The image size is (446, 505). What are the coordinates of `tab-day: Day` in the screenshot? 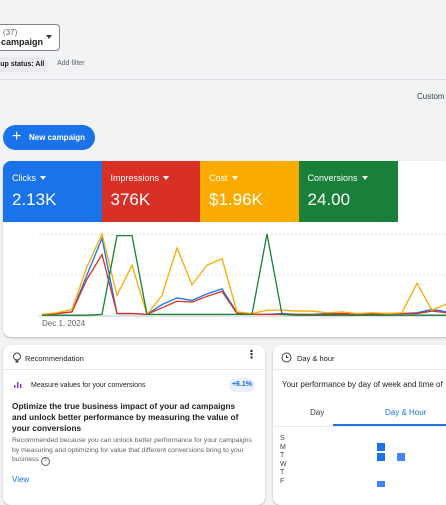 It's located at (317, 412).